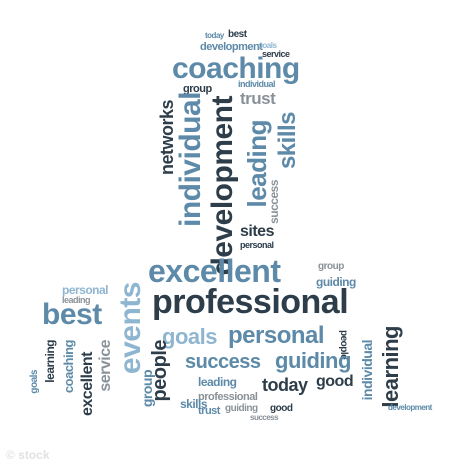 The image size is (450, 468). What do you see at coordinates (223, 362) in the screenshot?
I see `word-success-large: success` at bounding box center [223, 362].